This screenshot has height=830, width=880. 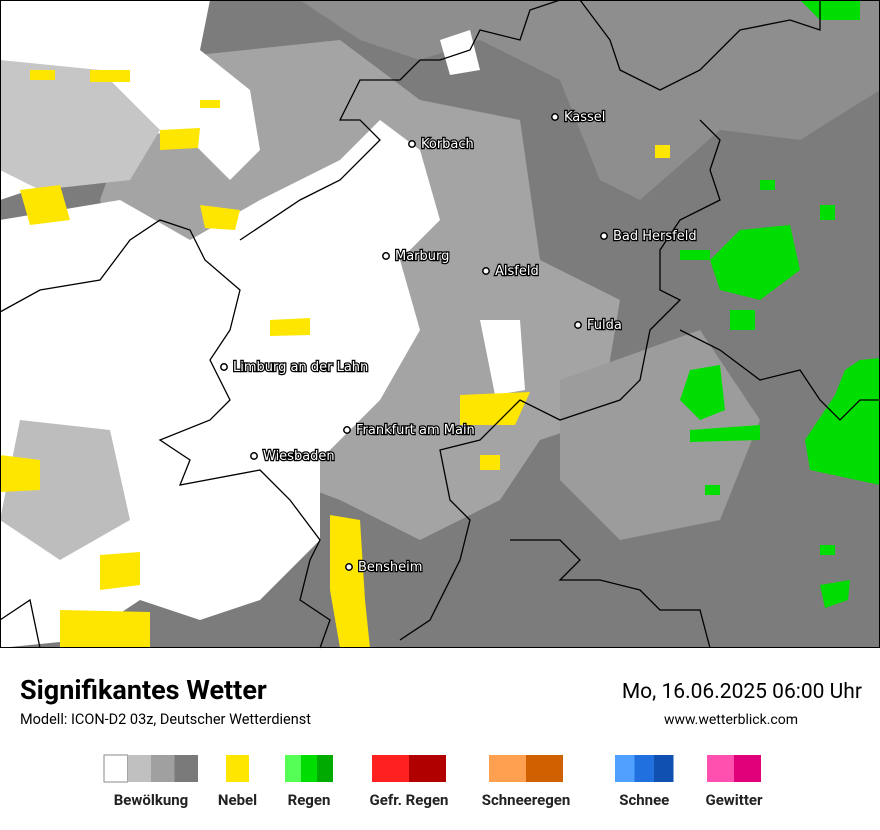 What do you see at coordinates (237, 800) in the screenshot?
I see `legend-label: Nebel` at bounding box center [237, 800].